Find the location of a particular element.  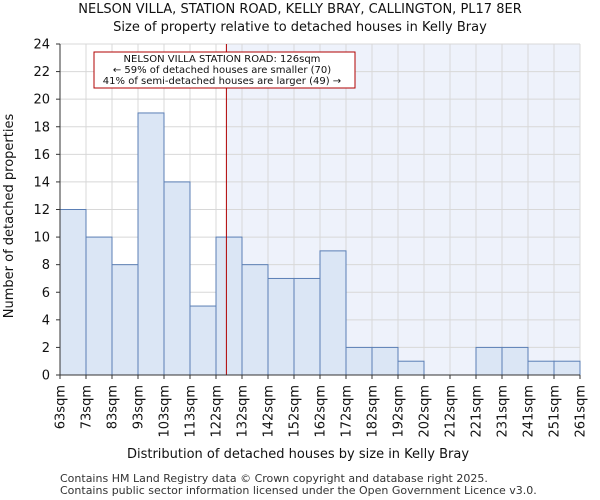

y-tick-label: 6 is located at coordinates (46, 293).